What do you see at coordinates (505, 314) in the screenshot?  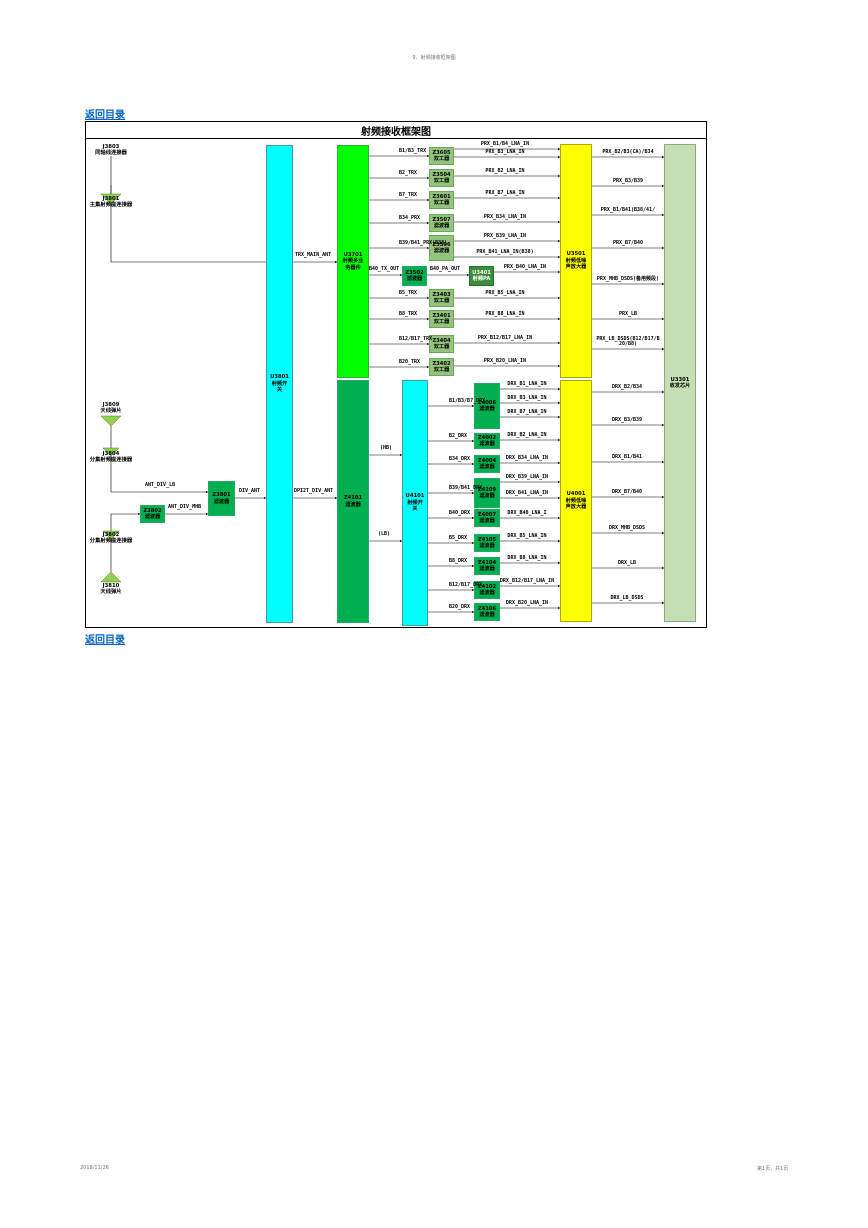 I see `prx-lna-label: PRX_B8_LNA_IN` at bounding box center [505, 314].